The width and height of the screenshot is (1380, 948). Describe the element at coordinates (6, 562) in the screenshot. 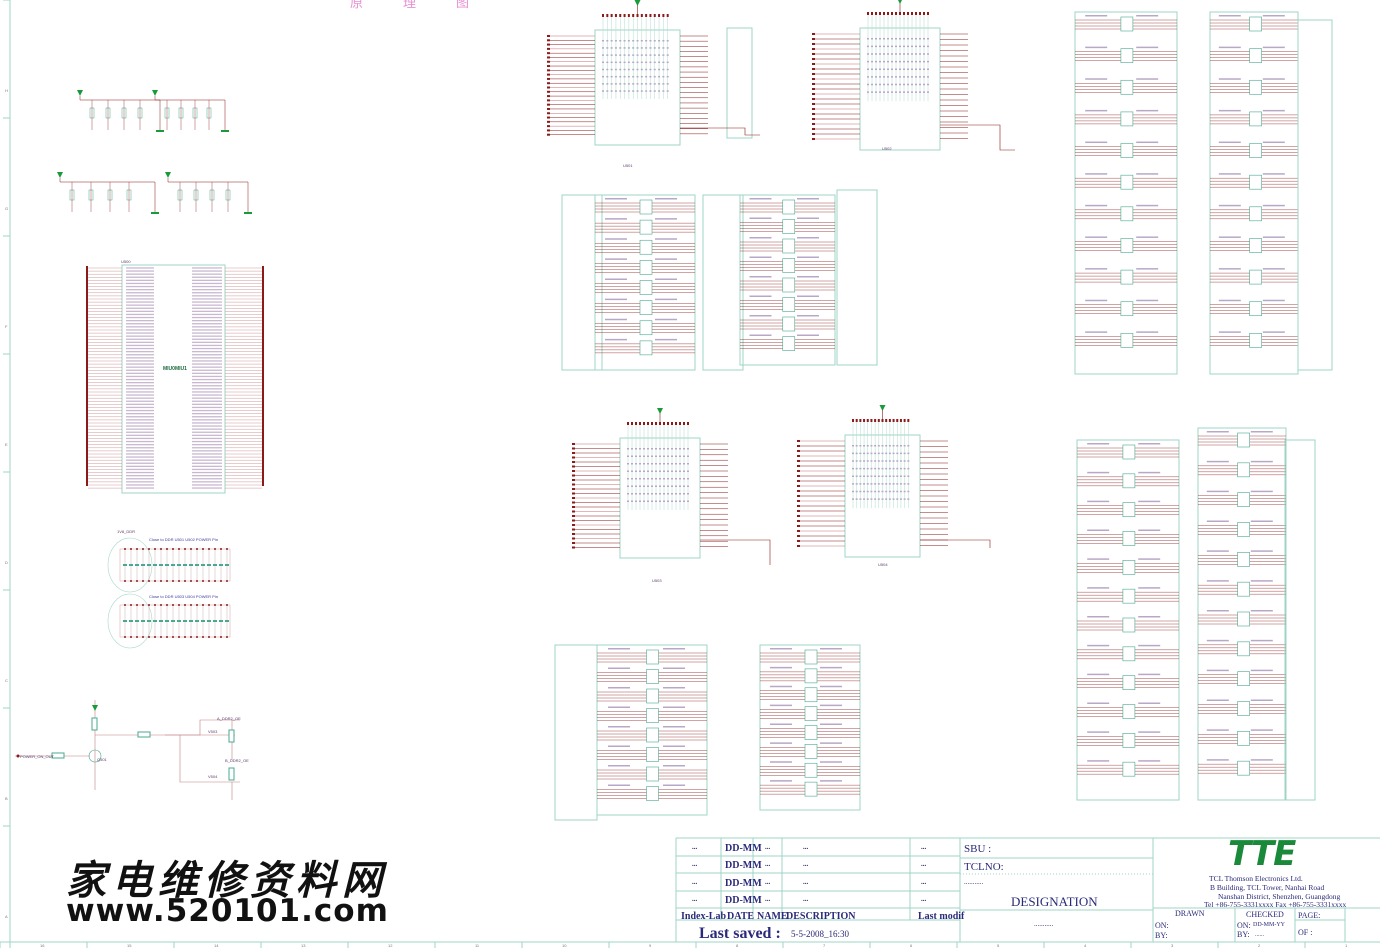

I see `row-marker: D` at that location.